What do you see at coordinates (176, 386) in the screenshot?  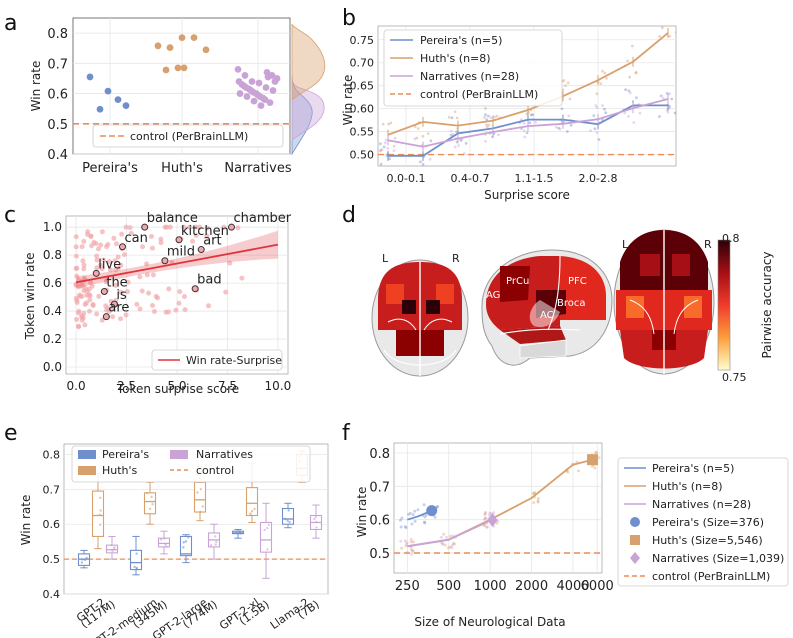 I see `panel-c-xtick-label: 5.0` at bounding box center [176, 386].